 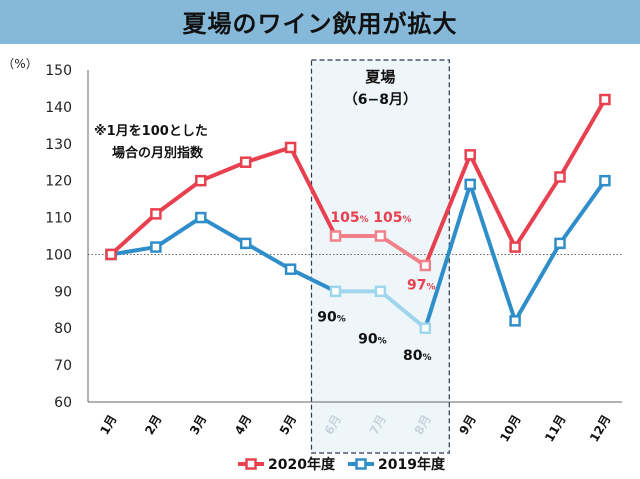 I want to click on y-axis-unit-label: （%）, so click(x=19, y=64).